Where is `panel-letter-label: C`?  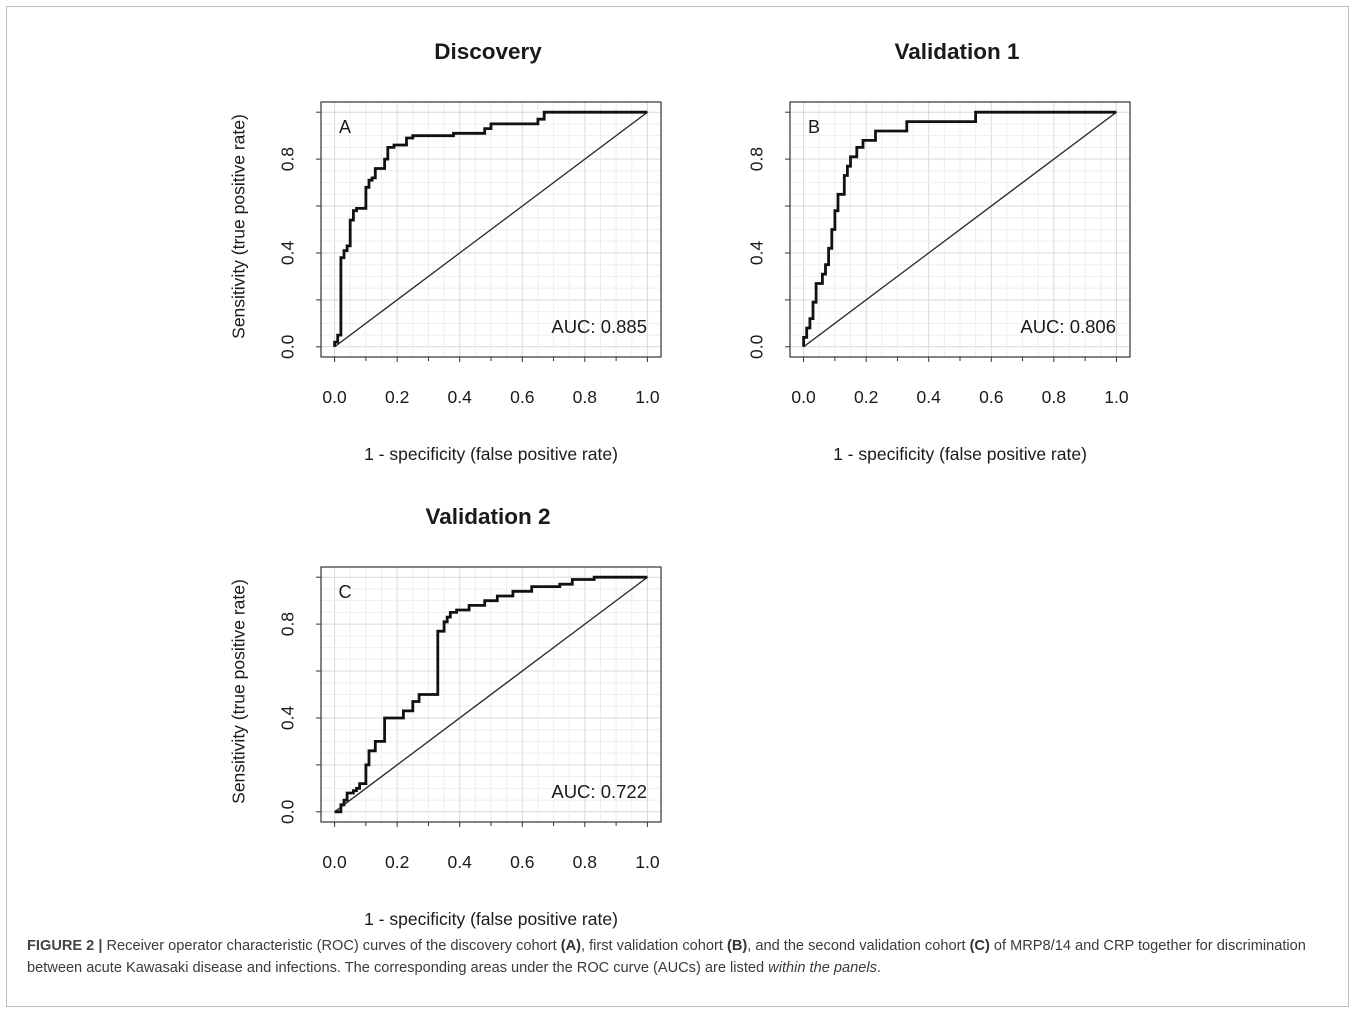 panel-letter-label: C is located at coordinates (345, 592).